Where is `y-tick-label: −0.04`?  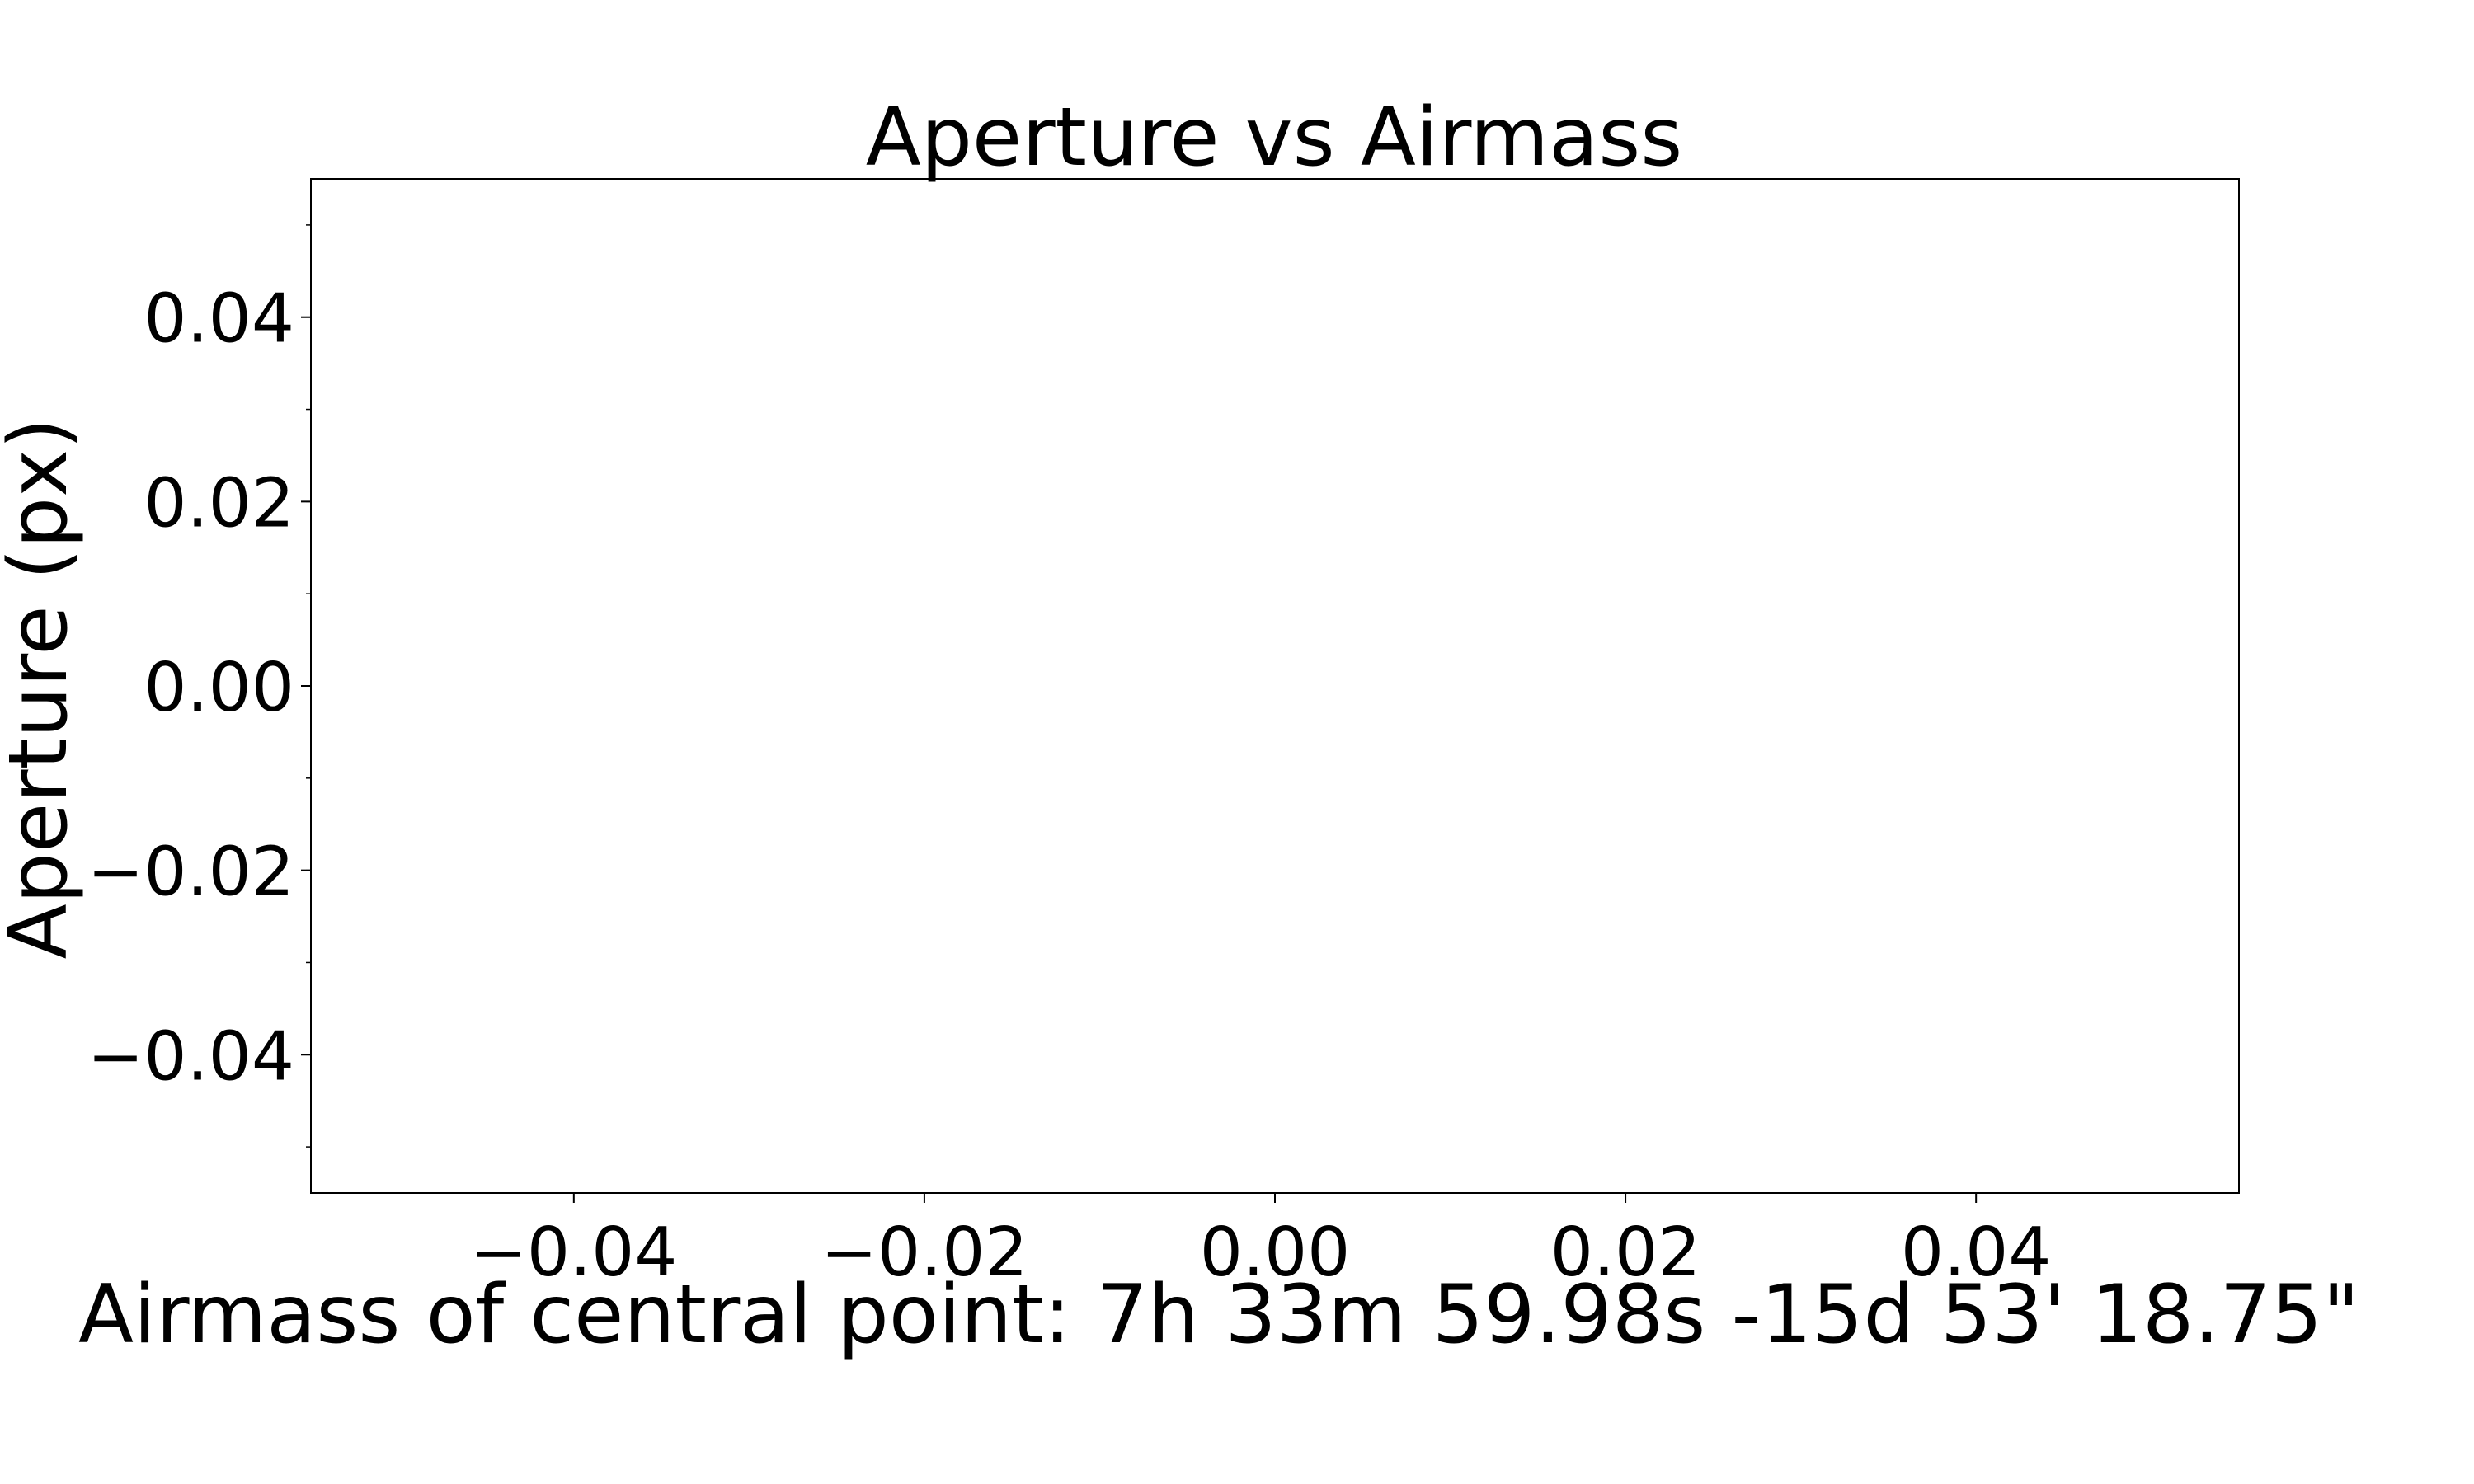 y-tick-label: −0.04 is located at coordinates (190, 1056).